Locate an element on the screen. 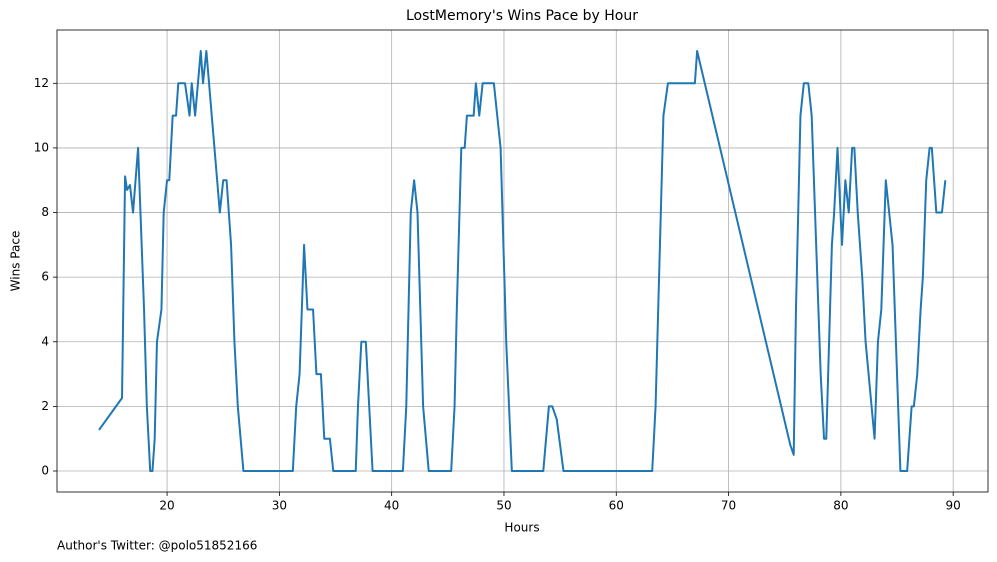 This screenshot has height=562, width=997. y-tick-label: 12 is located at coordinates (41, 83).